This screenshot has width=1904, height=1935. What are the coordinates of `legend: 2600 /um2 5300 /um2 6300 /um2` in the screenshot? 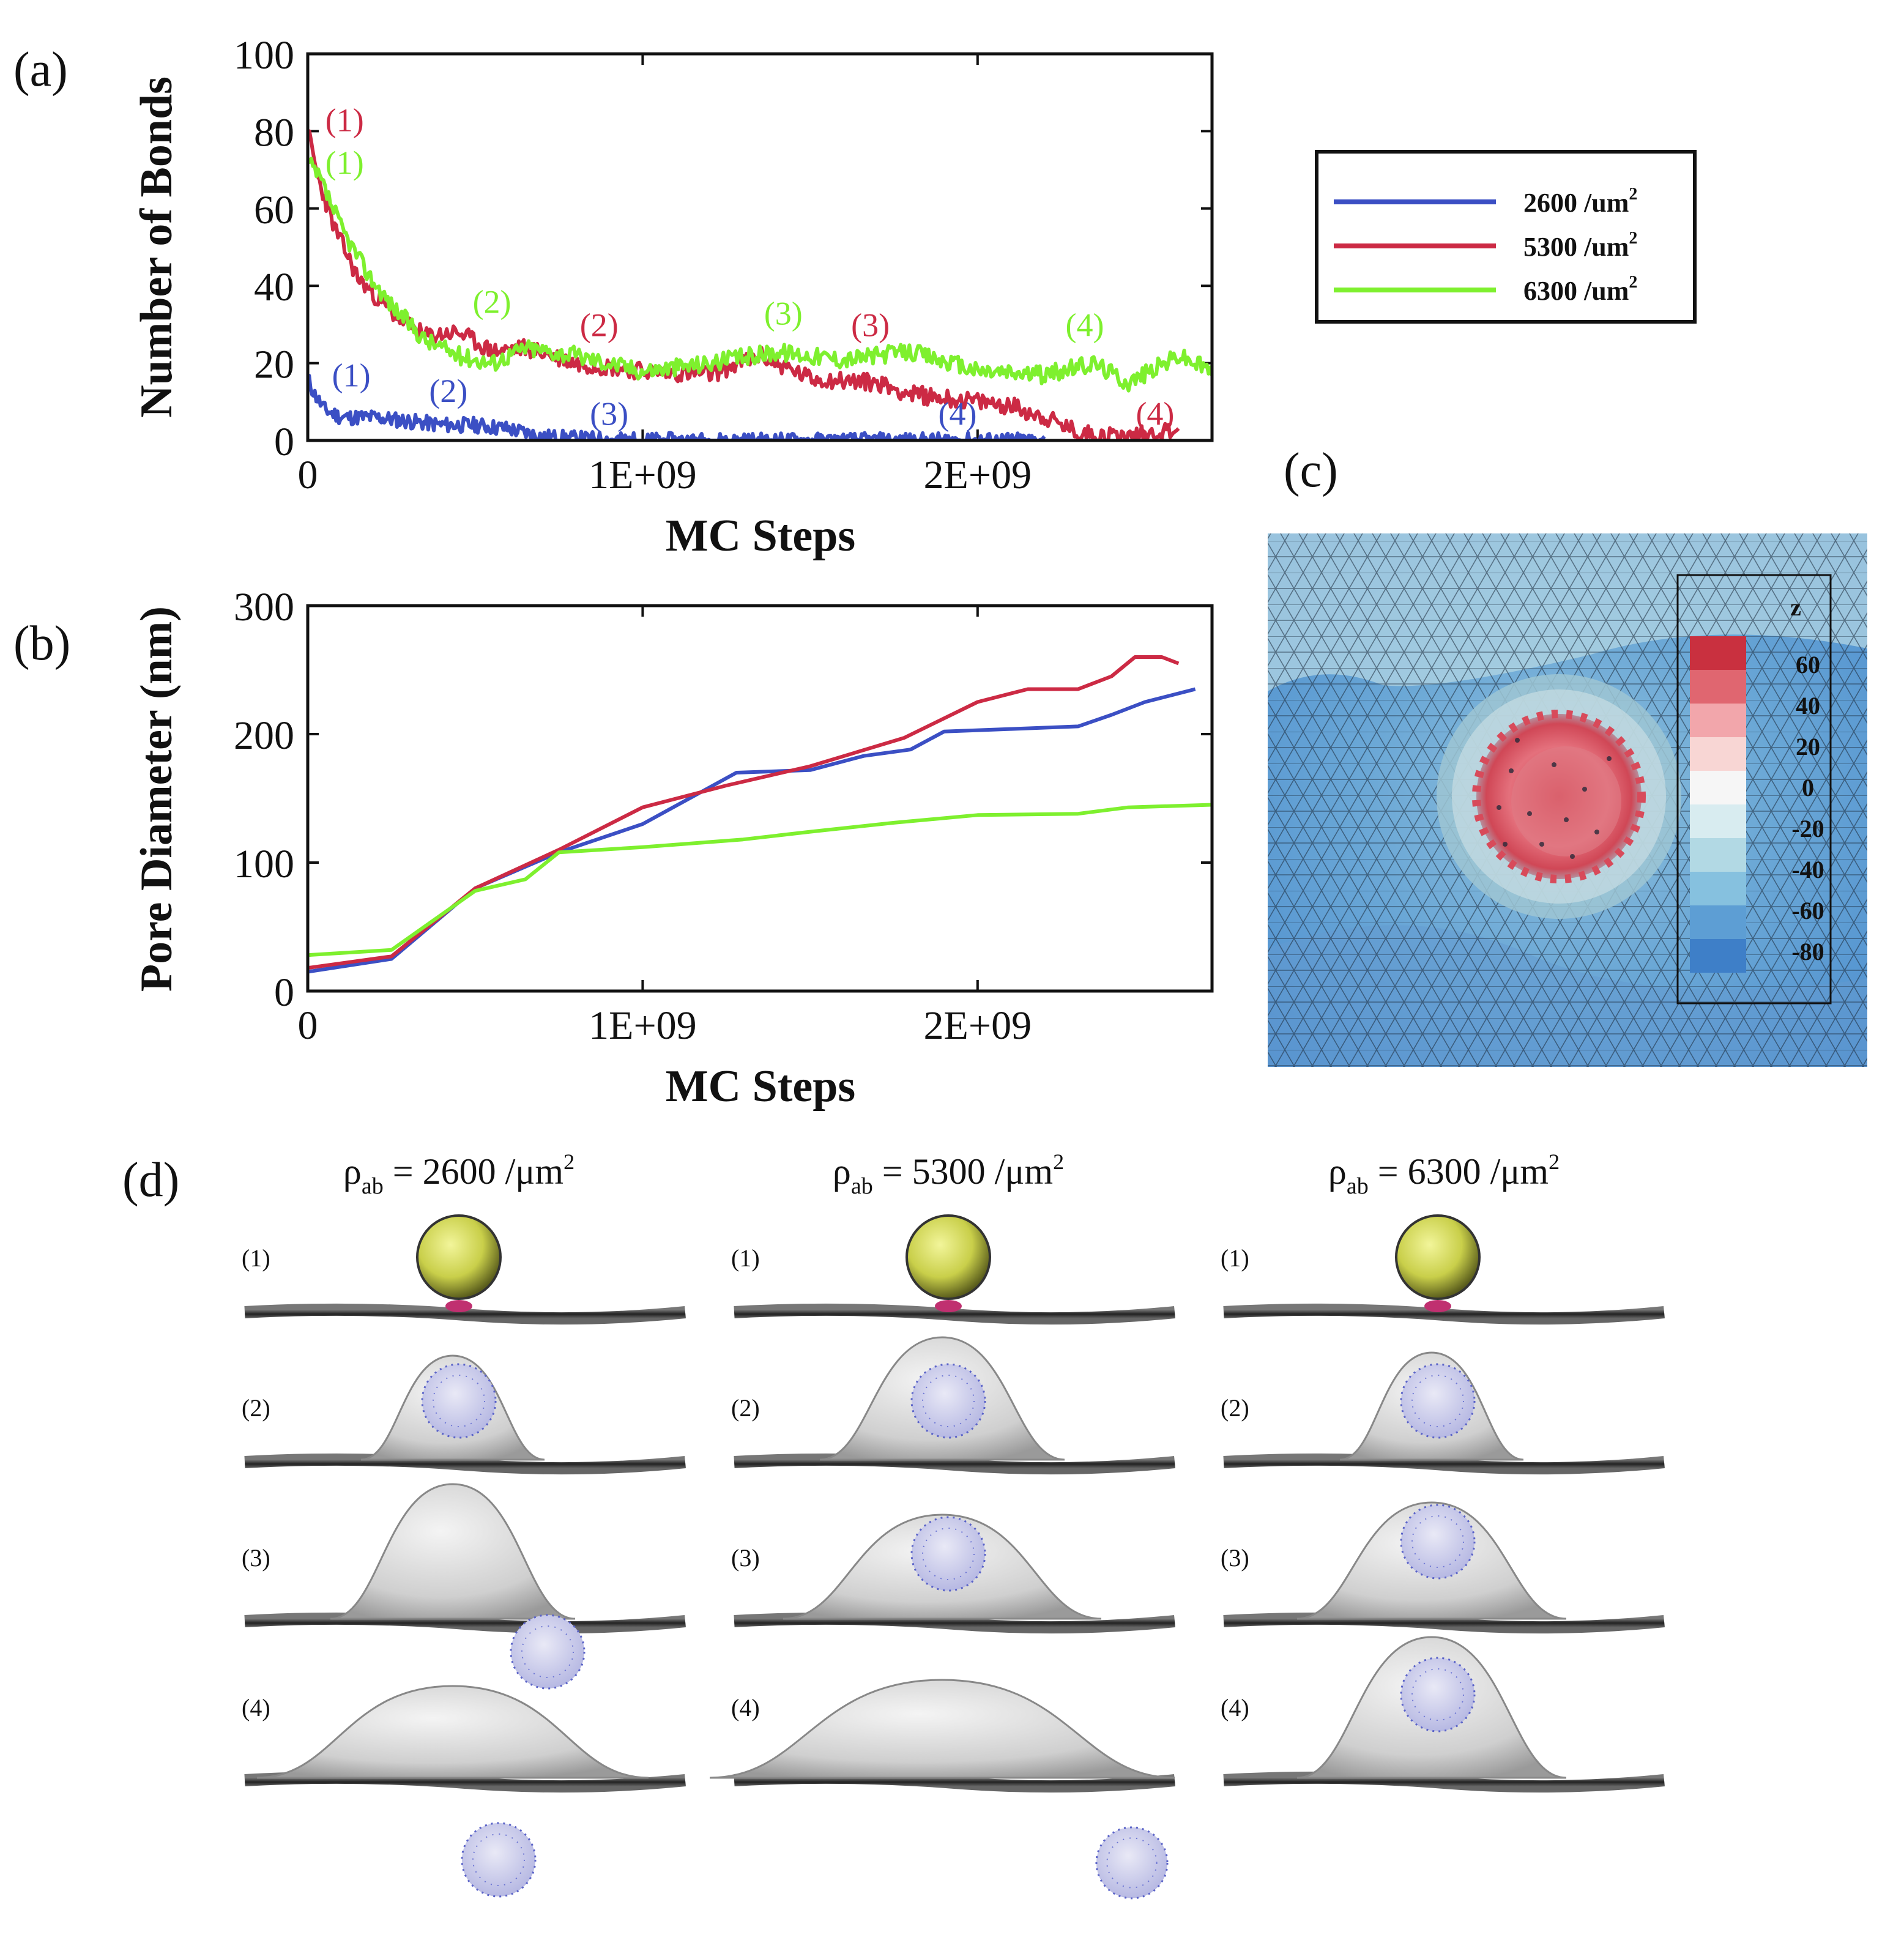 It's located at (1506, 237).